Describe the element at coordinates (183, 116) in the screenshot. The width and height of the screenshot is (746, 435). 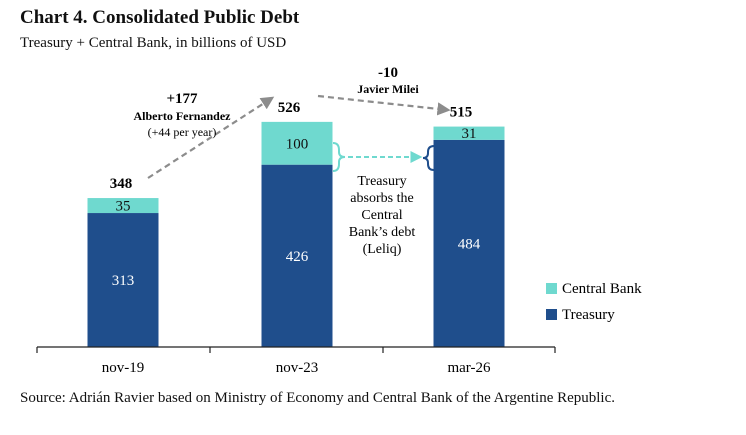
I see `fernandez-name: Alberto Fernandez` at that location.